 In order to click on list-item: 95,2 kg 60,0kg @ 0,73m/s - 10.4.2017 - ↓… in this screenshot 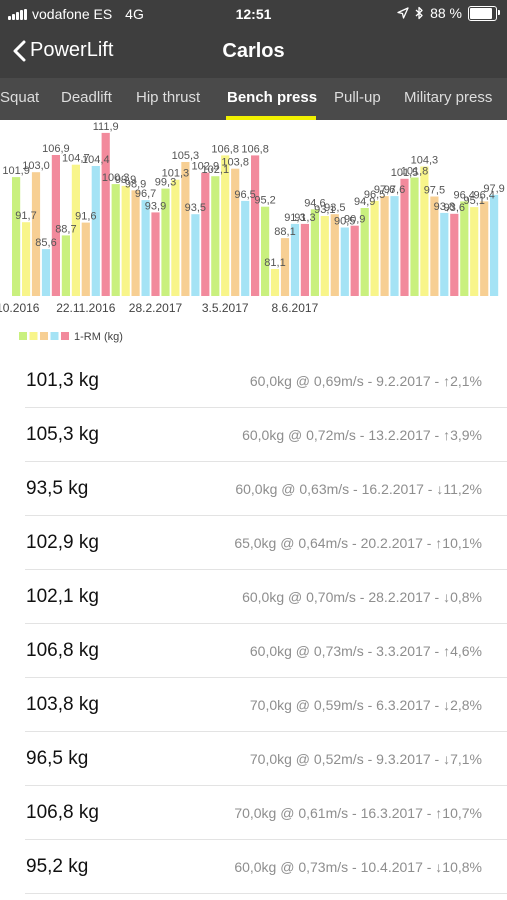, I will do `click(253, 867)`.